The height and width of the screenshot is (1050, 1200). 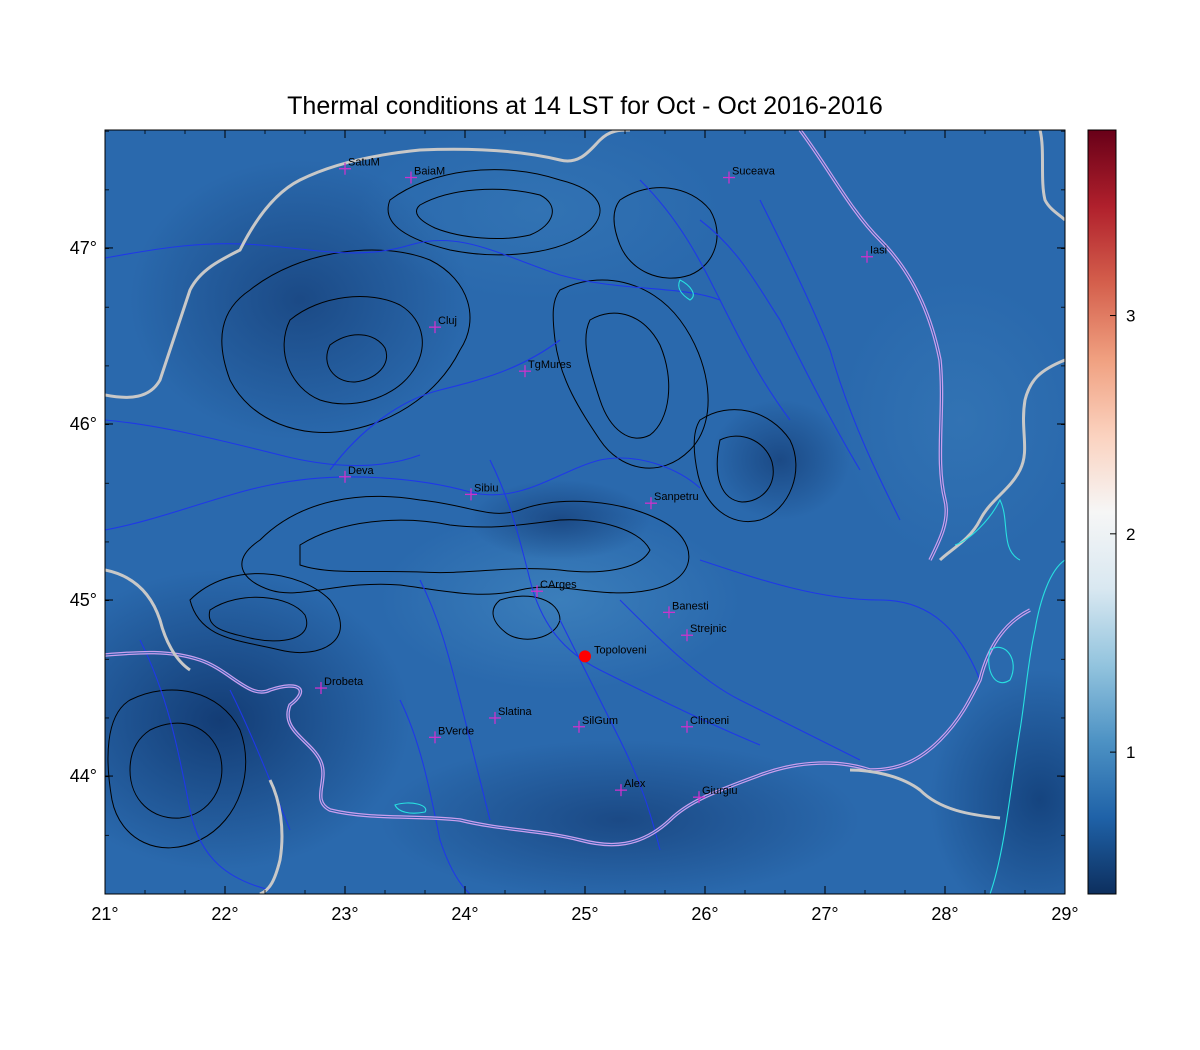 I want to click on station-marker: Iasi, so click(x=874, y=254).